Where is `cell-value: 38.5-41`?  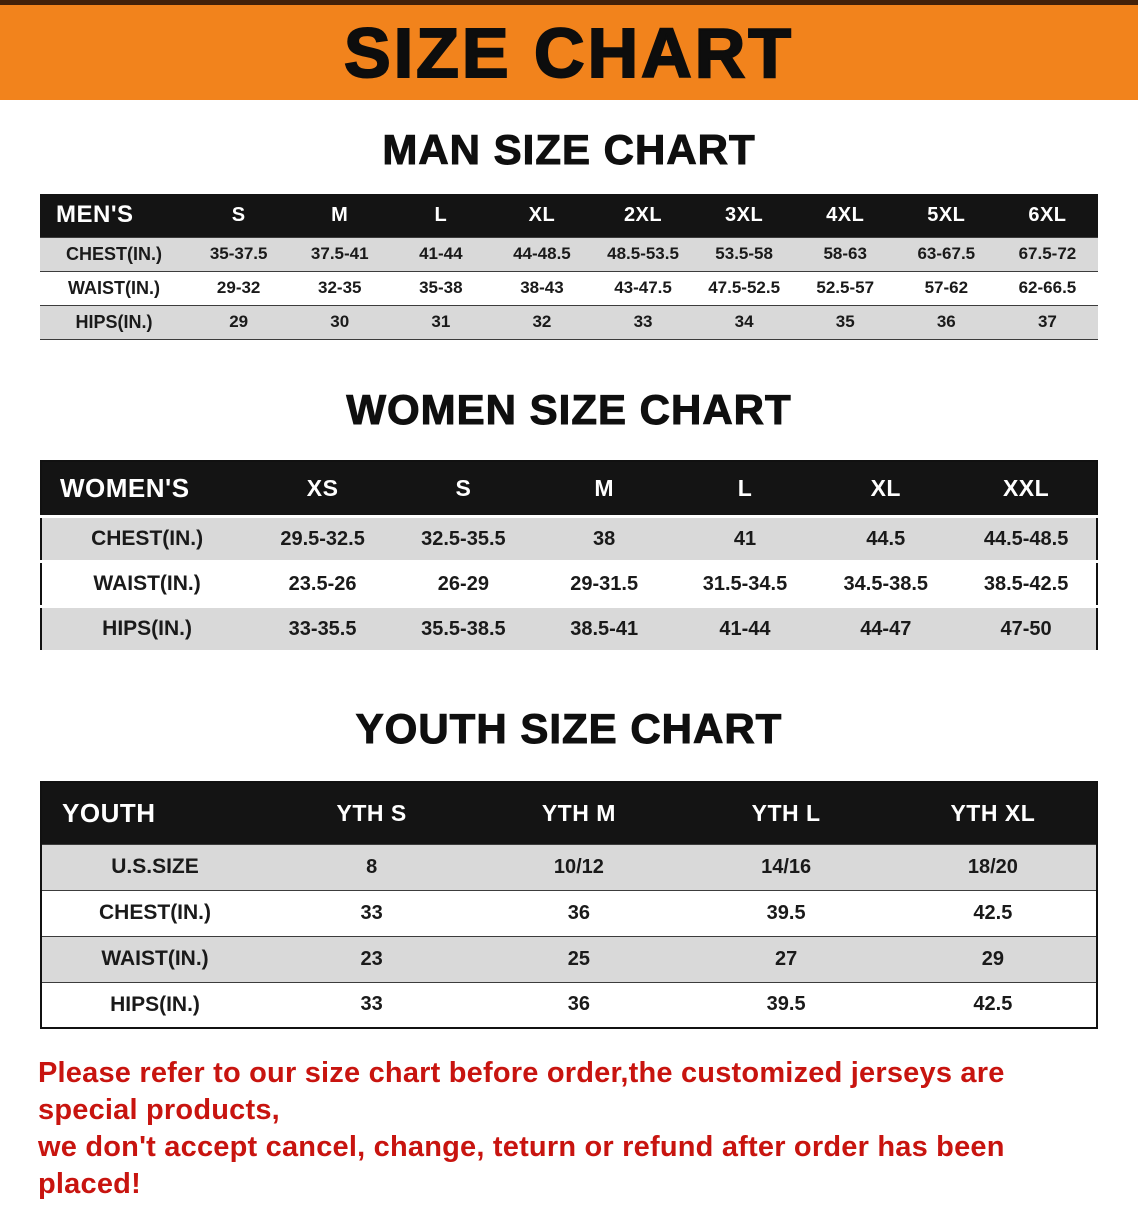 cell-value: 38.5-41 is located at coordinates (604, 629).